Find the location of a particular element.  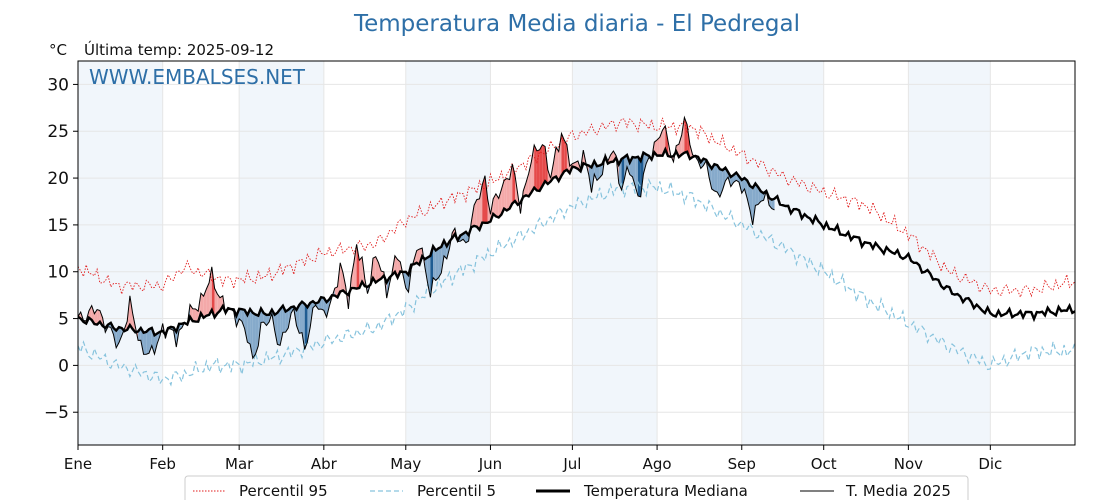

y-tick-label-30: 30 is located at coordinates (58, 85).